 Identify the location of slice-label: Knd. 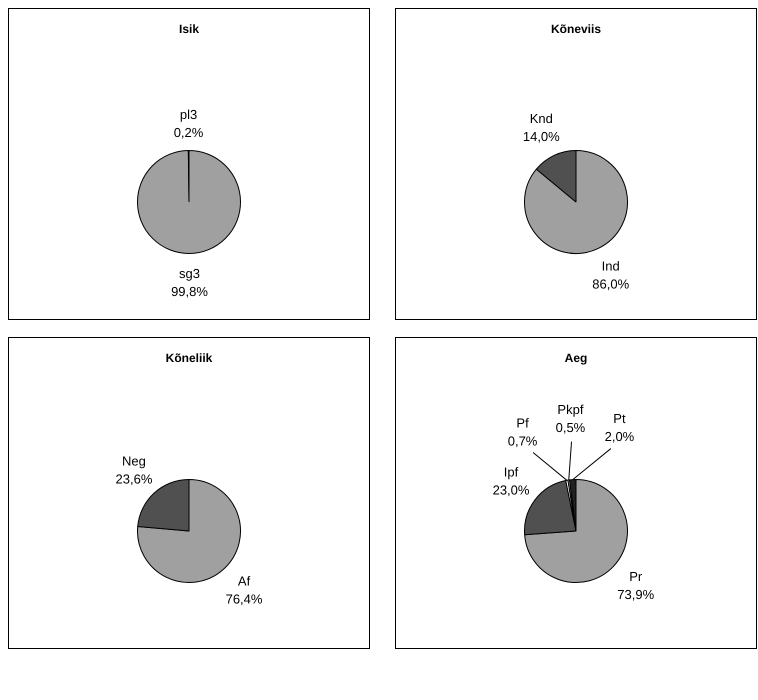
(541, 118).